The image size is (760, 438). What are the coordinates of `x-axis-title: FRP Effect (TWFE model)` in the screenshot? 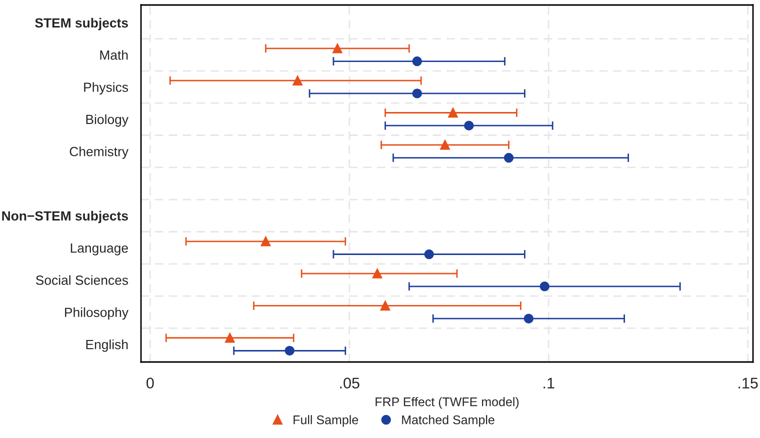 It's located at (447, 403).